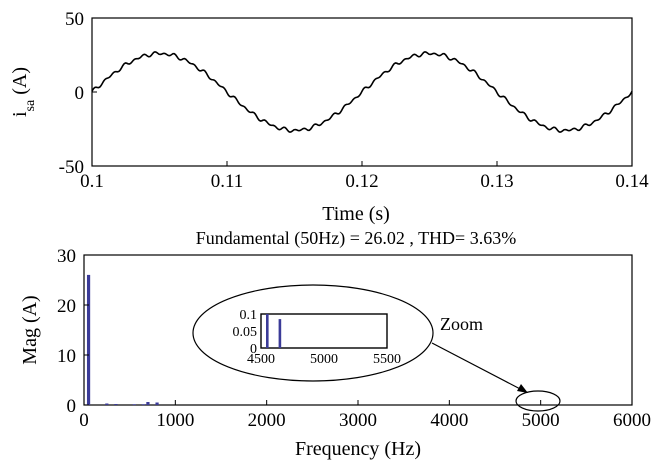  I want to click on top-y-tick-label: -50, so click(71, 167).